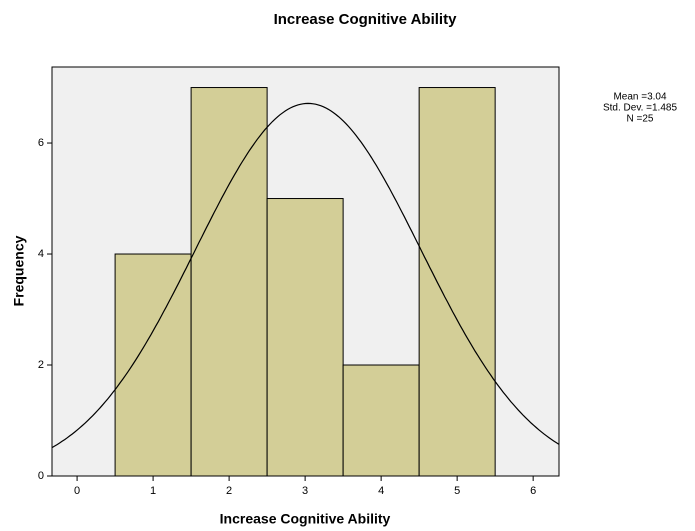 The width and height of the screenshot is (695, 531). Describe the element at coordinates (41, 365) in the screenshot. I see `y-tick-label: 2` at that location.